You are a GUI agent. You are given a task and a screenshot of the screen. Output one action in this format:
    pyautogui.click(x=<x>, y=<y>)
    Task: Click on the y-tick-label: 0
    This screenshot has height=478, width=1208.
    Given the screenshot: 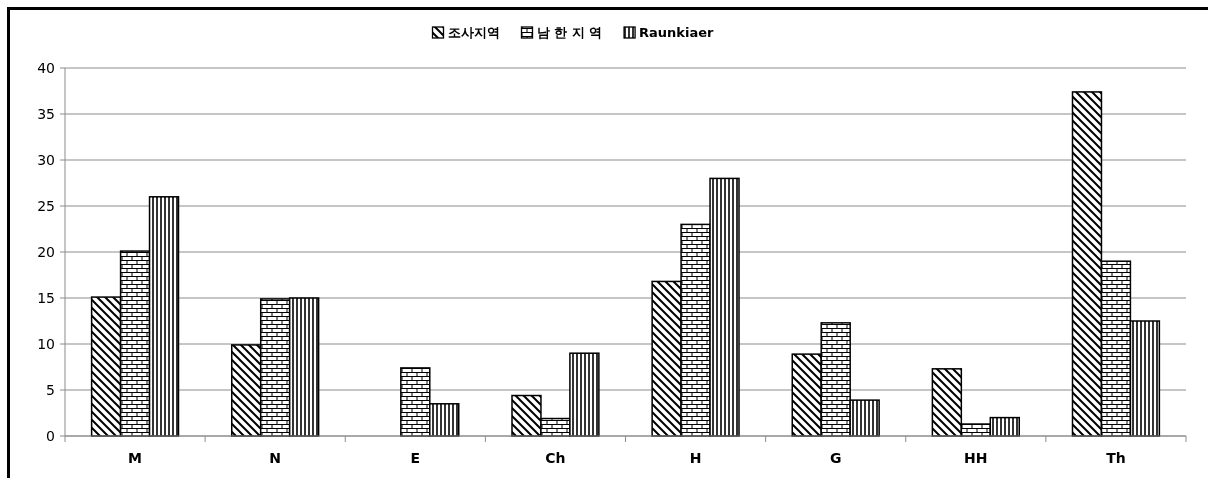 What is the action you would take?
    pyautogui.click(x=50, y=436)
    